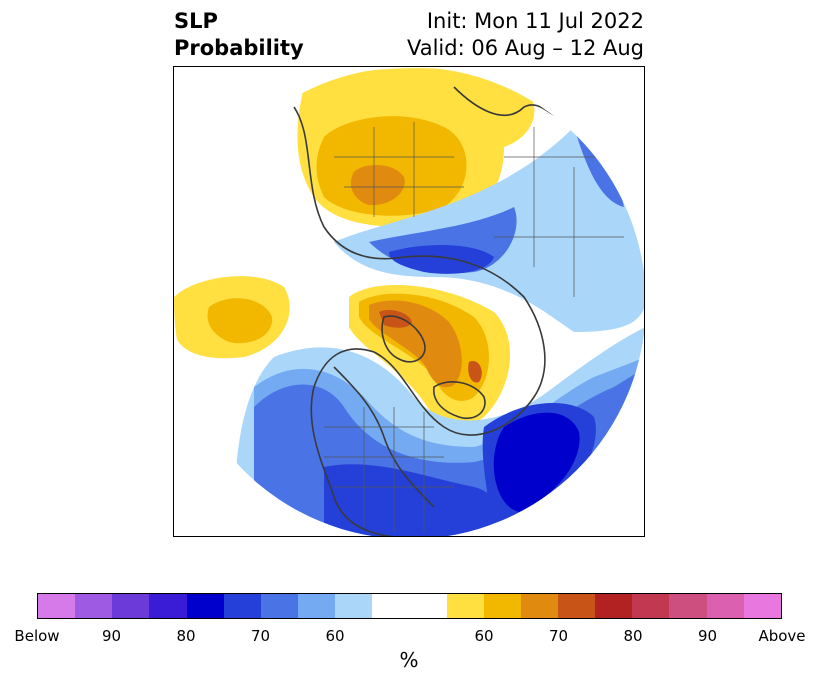 The image size is (819, 686). Describe the element at coordinates (535, 21) in the screenshot. I see `title-init-date: Init: Mon 11 Jul 2022` at that location.